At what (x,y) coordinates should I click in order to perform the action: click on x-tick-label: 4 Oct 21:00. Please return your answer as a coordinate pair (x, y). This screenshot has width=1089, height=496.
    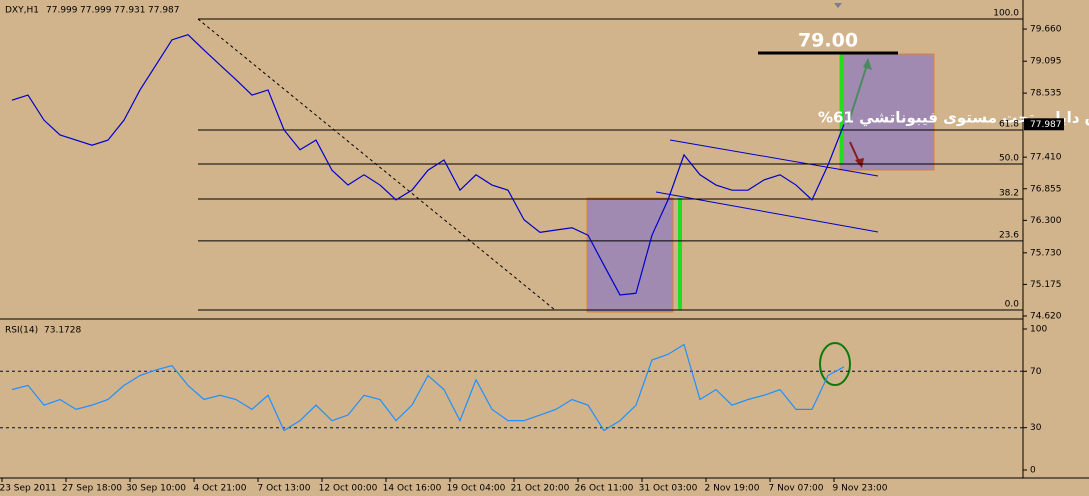
    Looking at the image, I should click on (220, 489).